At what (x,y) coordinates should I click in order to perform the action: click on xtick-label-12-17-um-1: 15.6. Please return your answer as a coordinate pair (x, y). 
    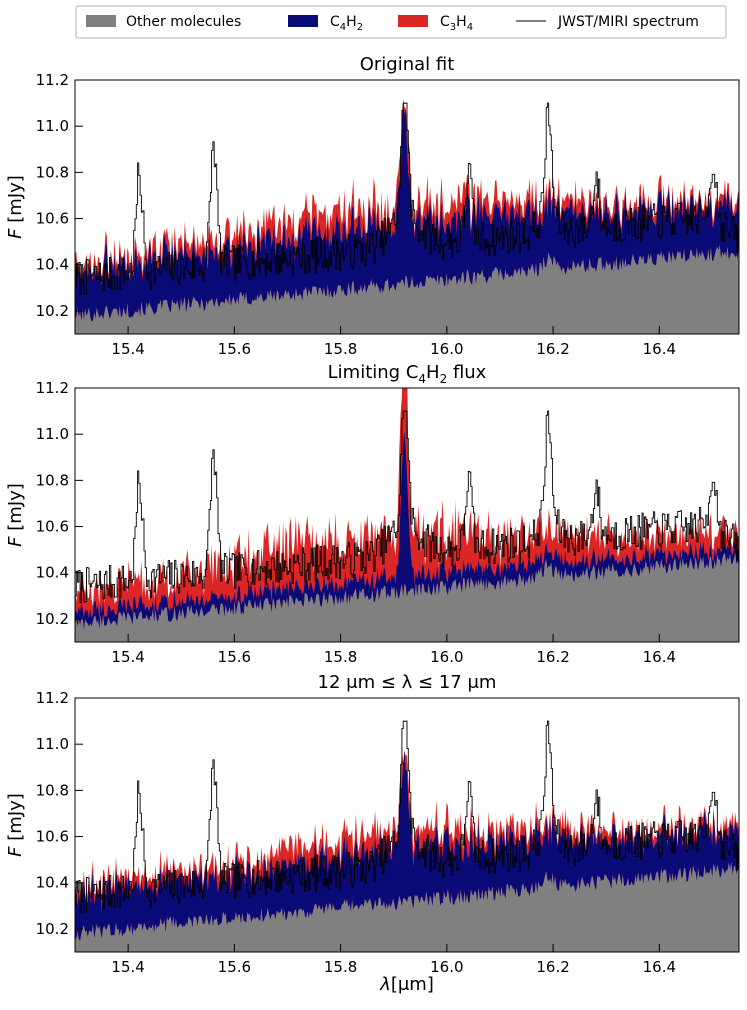
    Looking at the image, I should click on (234, 967).